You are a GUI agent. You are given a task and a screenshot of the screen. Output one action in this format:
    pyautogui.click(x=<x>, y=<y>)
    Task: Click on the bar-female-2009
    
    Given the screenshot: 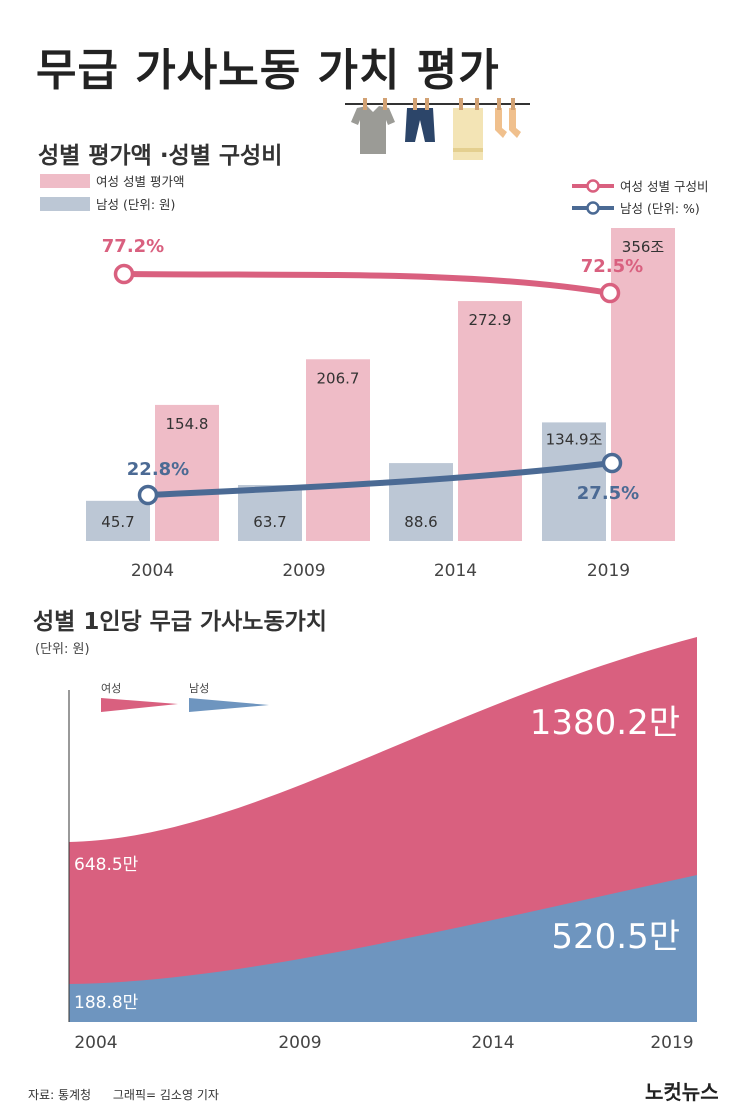 What is the action you would take?
    pyautogui.click(x=338, y=450)
    